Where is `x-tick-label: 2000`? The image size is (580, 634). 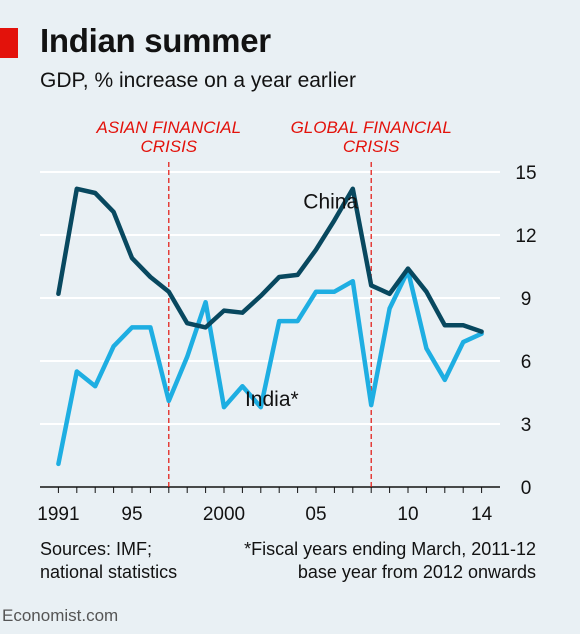
x-tick-label: 2000 is located at coordinates (224, 514).